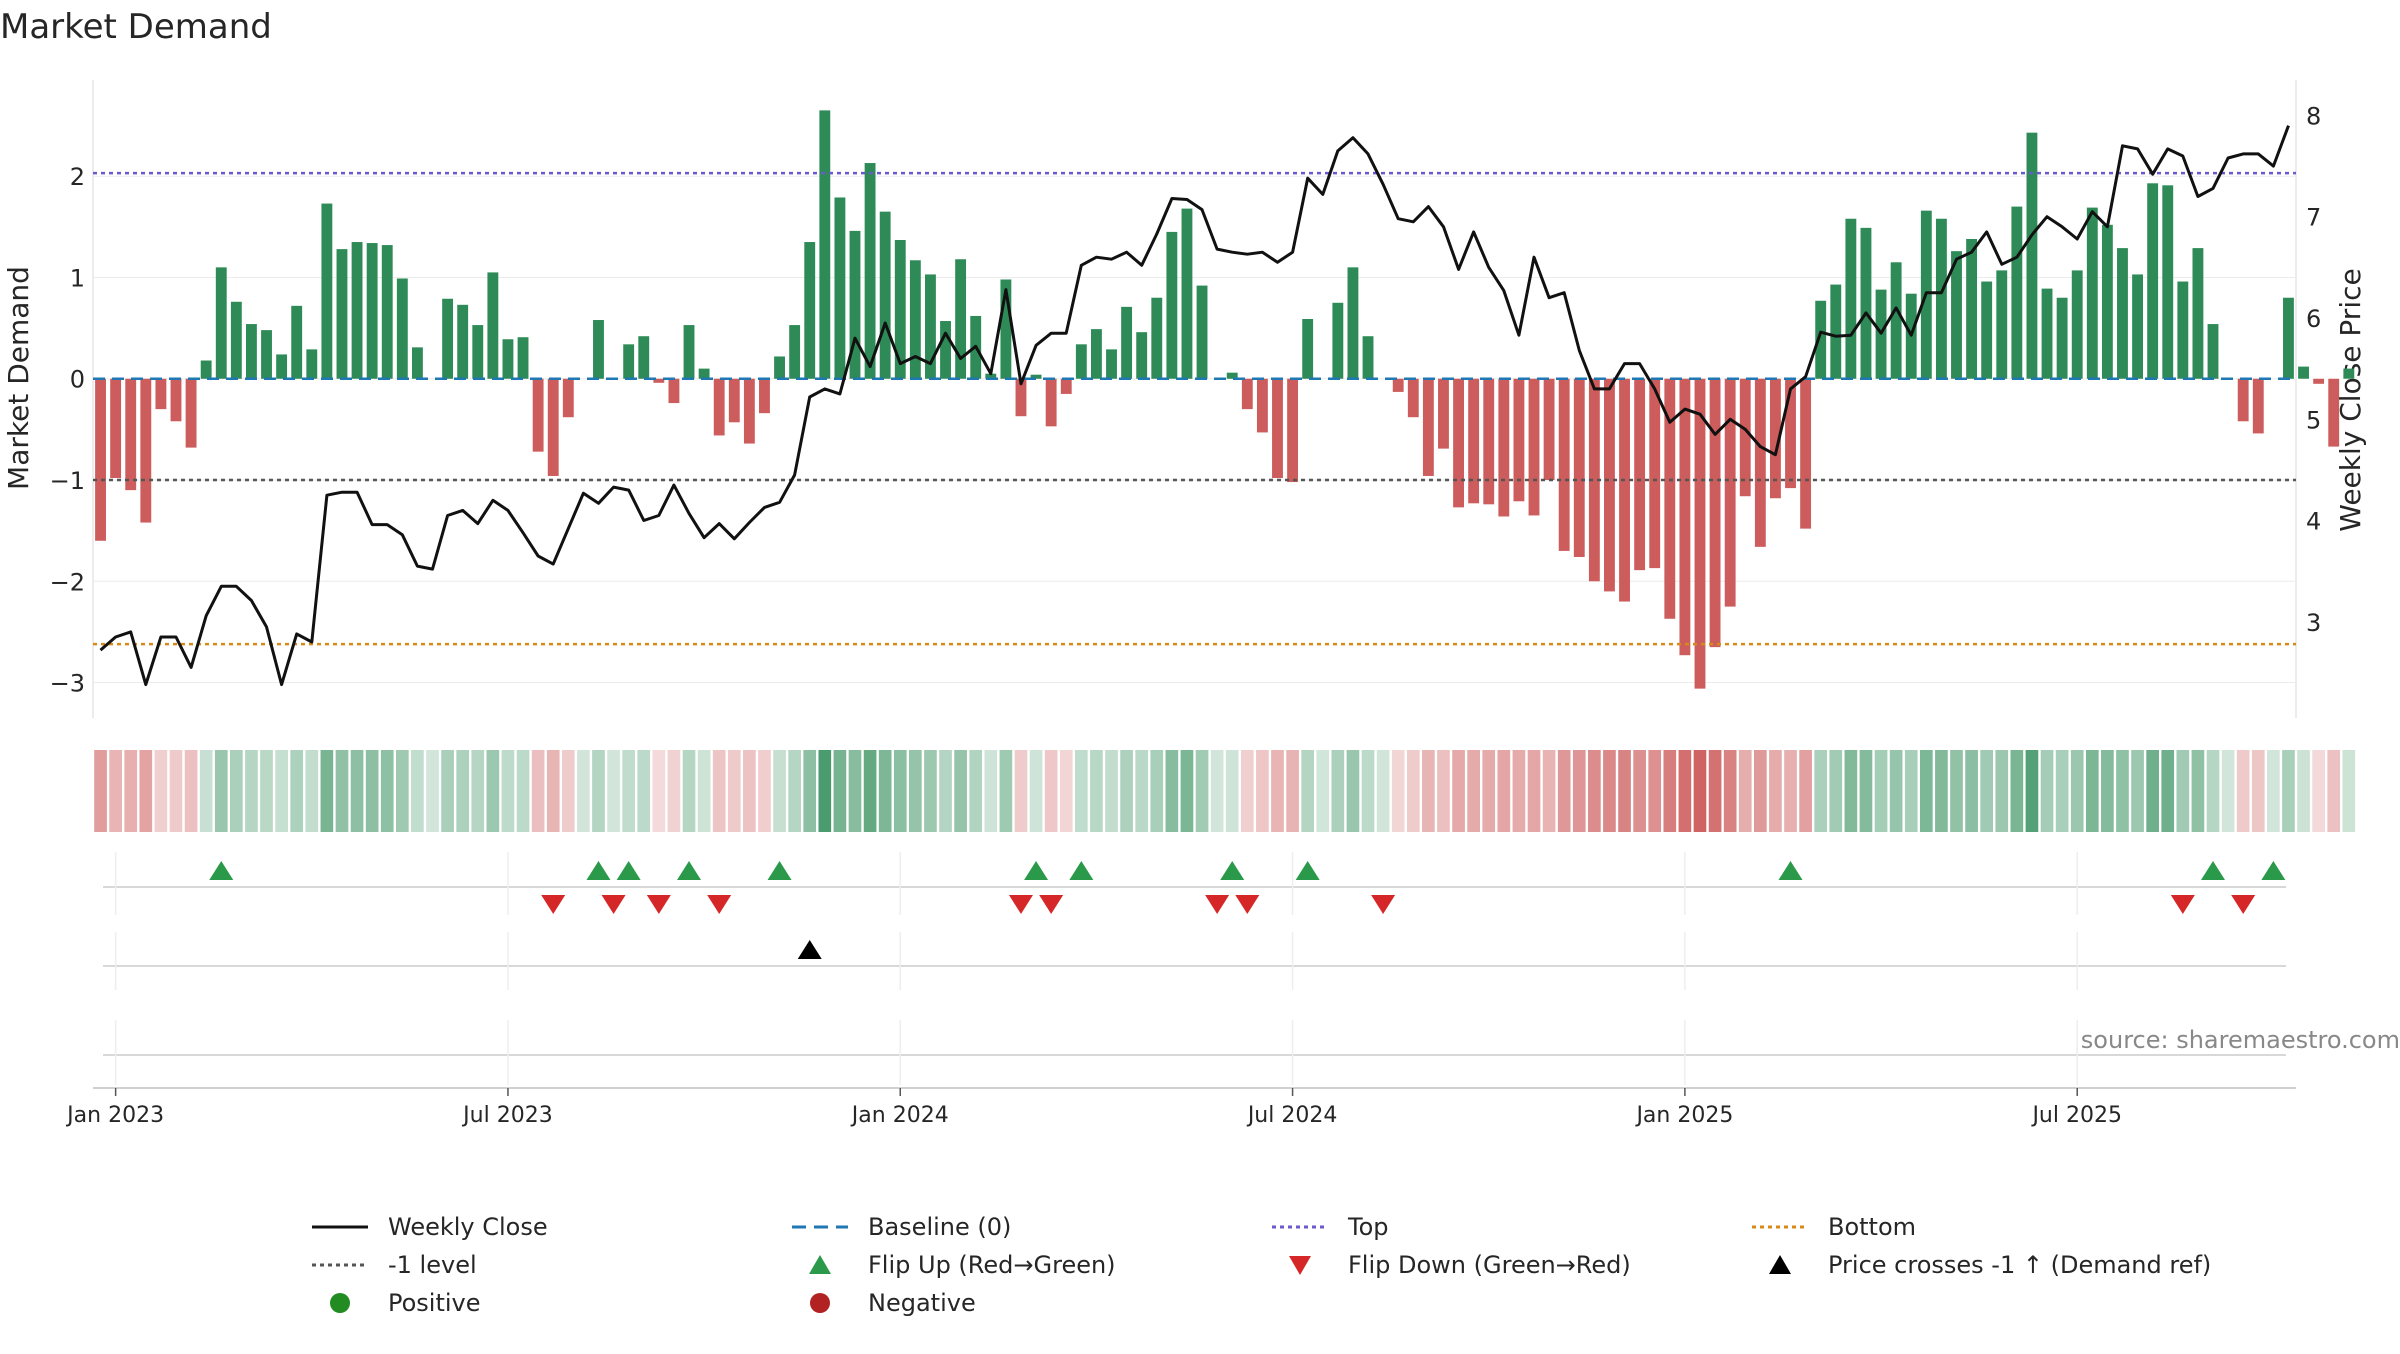 This screenshot has height=1354, width=2400. What do you see at coordinates (1872, 1227) in the screenshot?
I see `legend-label: Bottom` at bounding box center [1872, 1227].